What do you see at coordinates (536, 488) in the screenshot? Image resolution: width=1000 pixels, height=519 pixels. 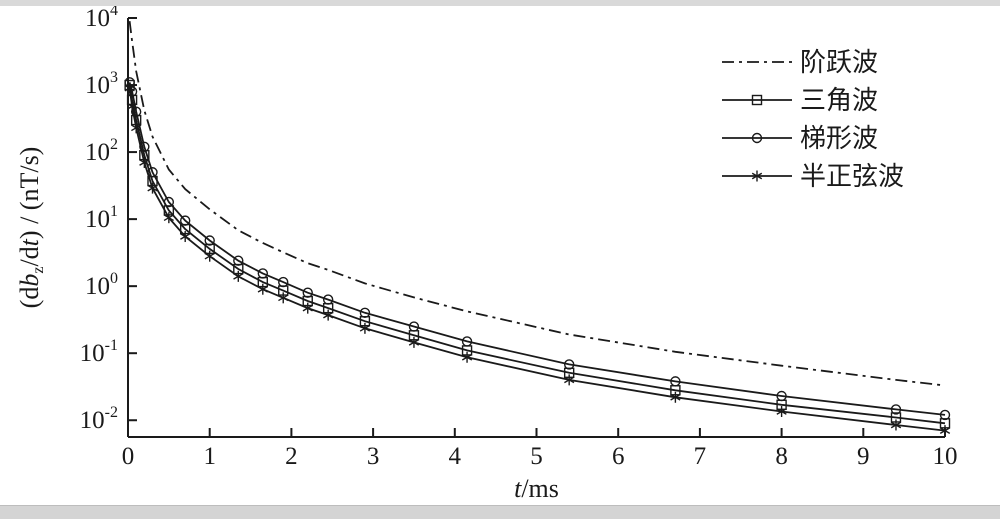 I see `x-axis-label: t/ms` at bounding box center [536, 488].